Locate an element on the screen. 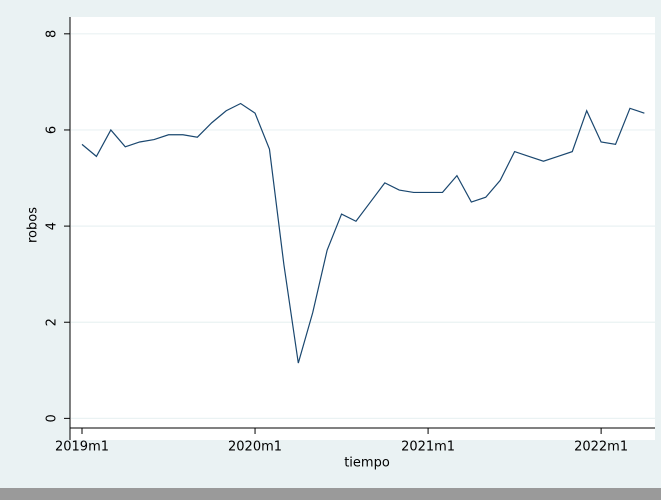  y-tick-label: 2 is located at coordinates (52, 322).